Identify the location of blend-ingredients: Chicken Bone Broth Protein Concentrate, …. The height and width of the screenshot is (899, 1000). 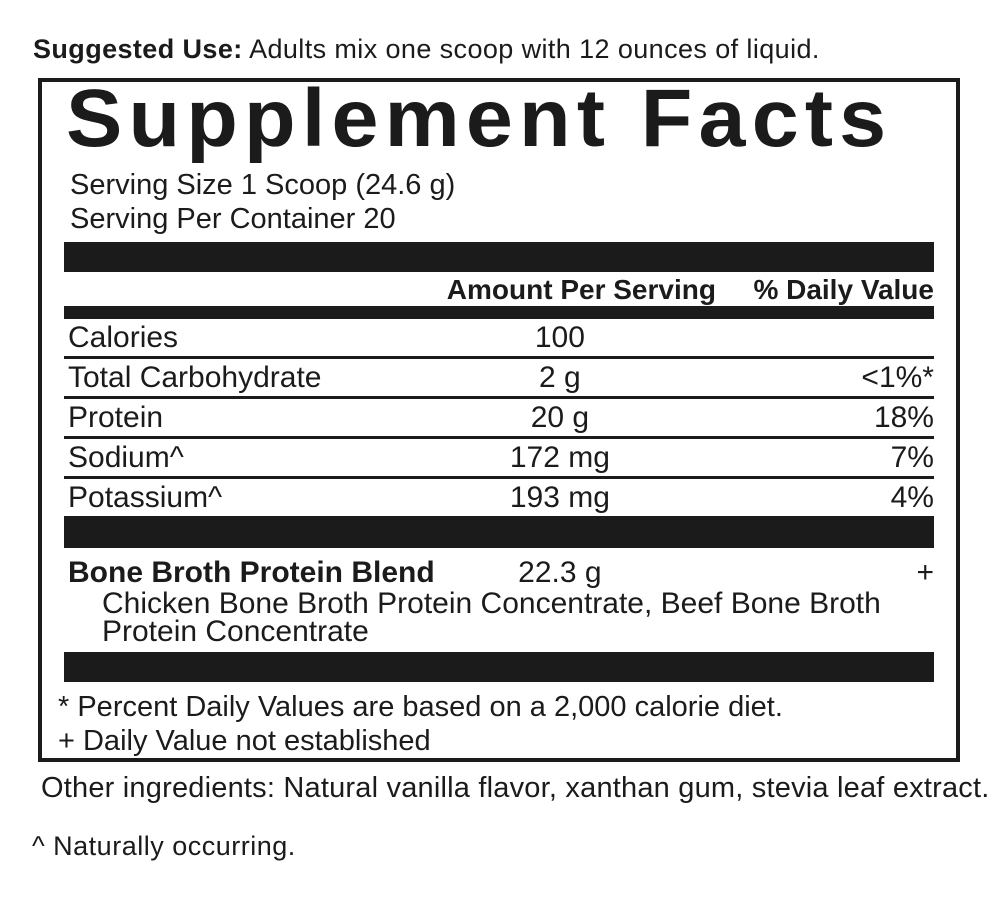
(491, 617).